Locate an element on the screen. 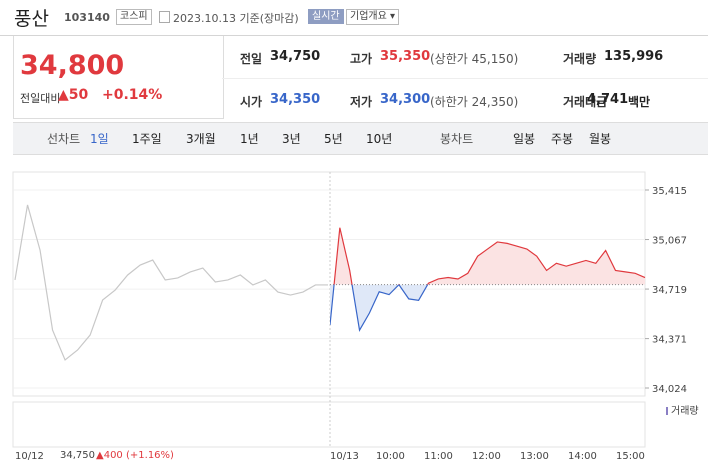 Image resolution: width=708 pixels, height=471 pixels. period-tab: 1주일 is located at coordinates (147, 139).